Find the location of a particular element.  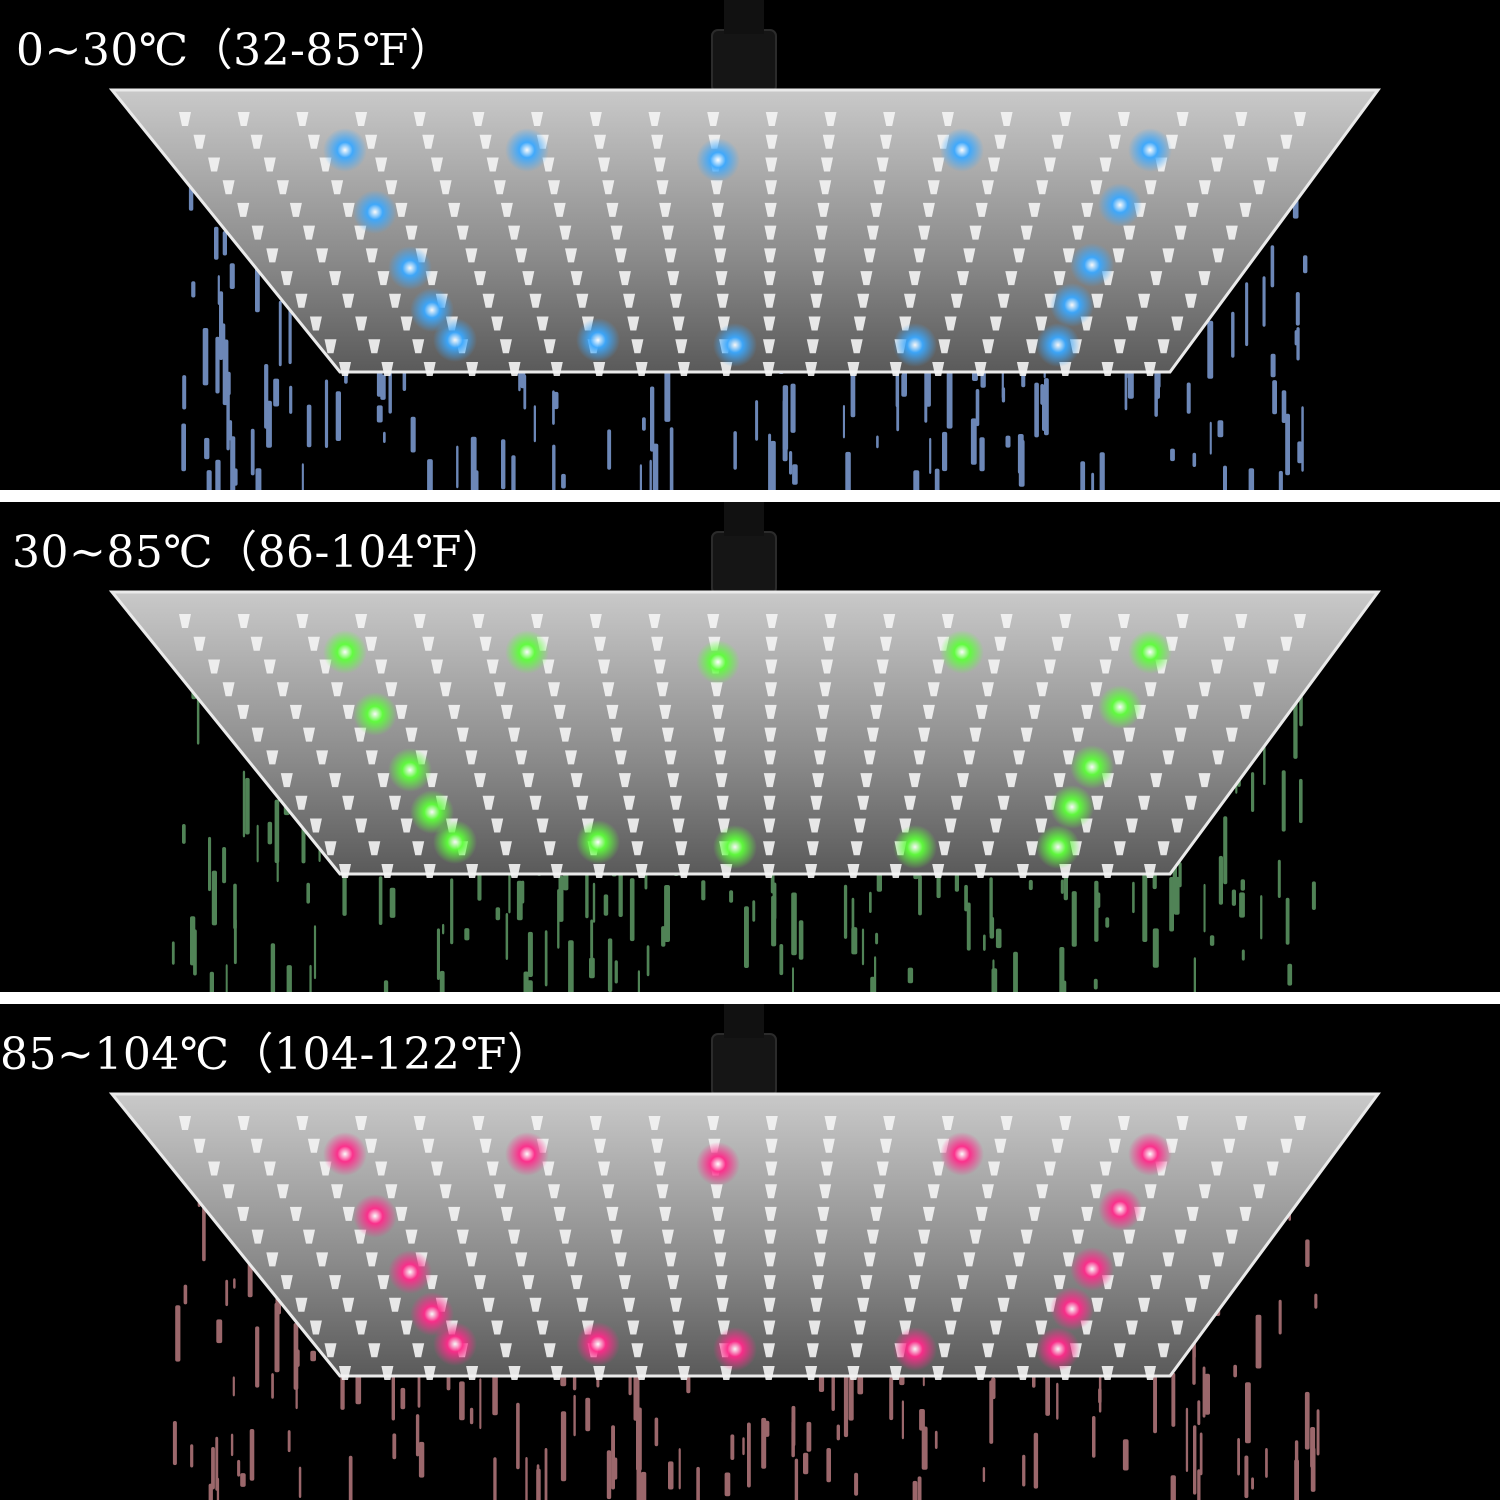

temperature-label-mid: 30~85℃（86-104℉） is located at coordinates (259, 552).